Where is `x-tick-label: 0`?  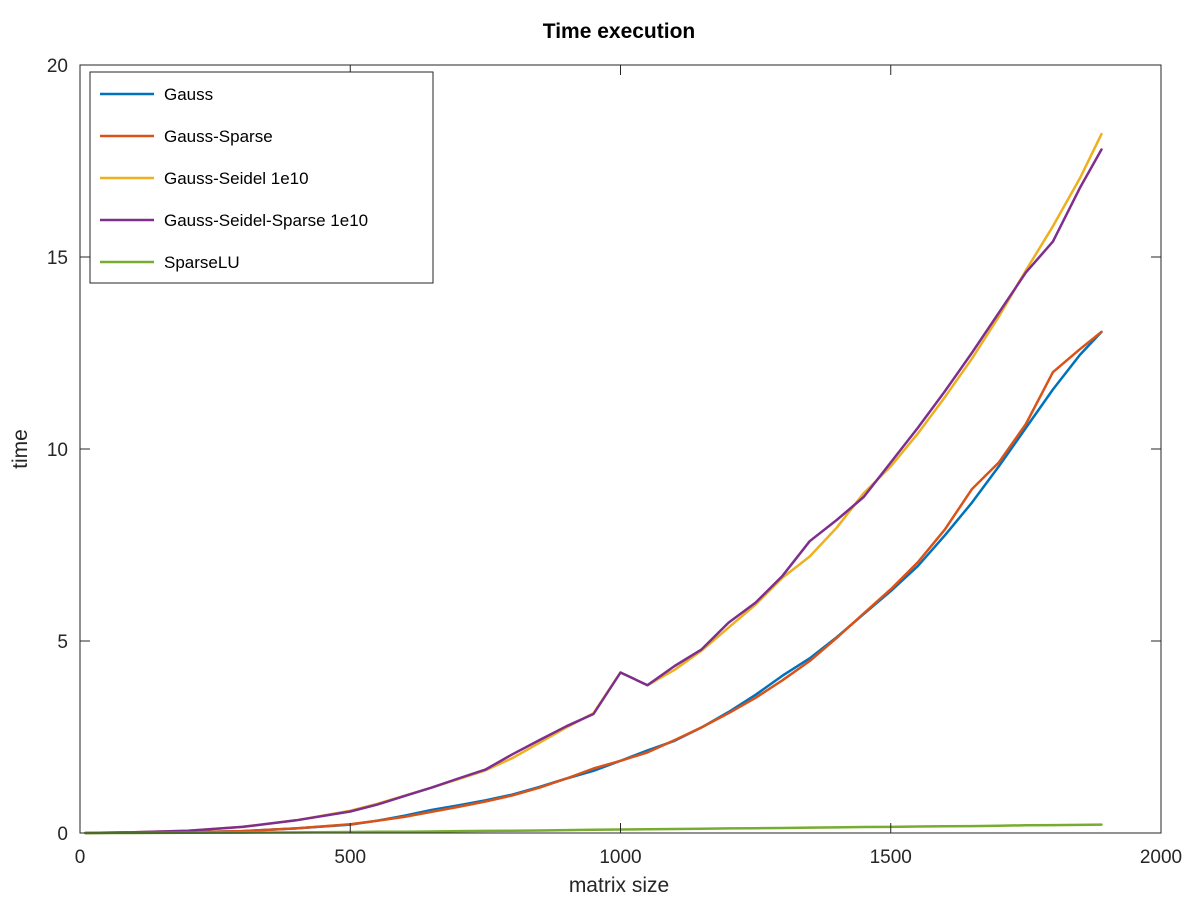
x-tick-label: 0 is located at coordinates (80, 857).